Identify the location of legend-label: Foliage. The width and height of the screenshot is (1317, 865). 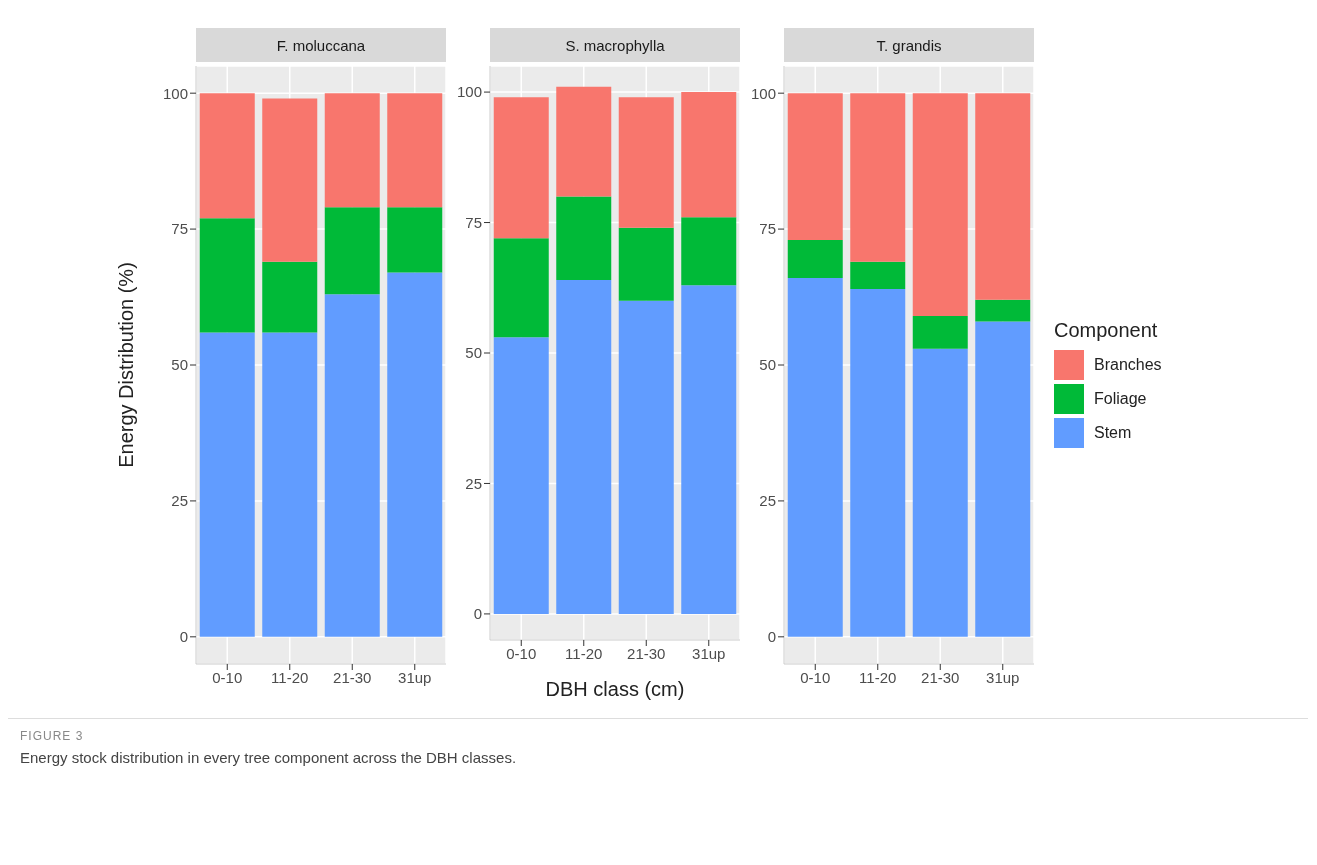
(1120, 398).